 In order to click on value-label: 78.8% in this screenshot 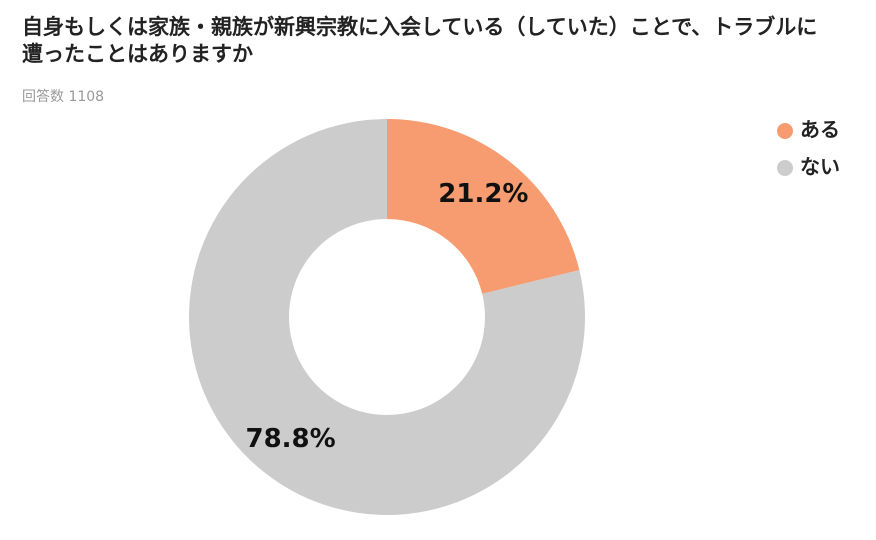, I will do `click(291, 439)`.